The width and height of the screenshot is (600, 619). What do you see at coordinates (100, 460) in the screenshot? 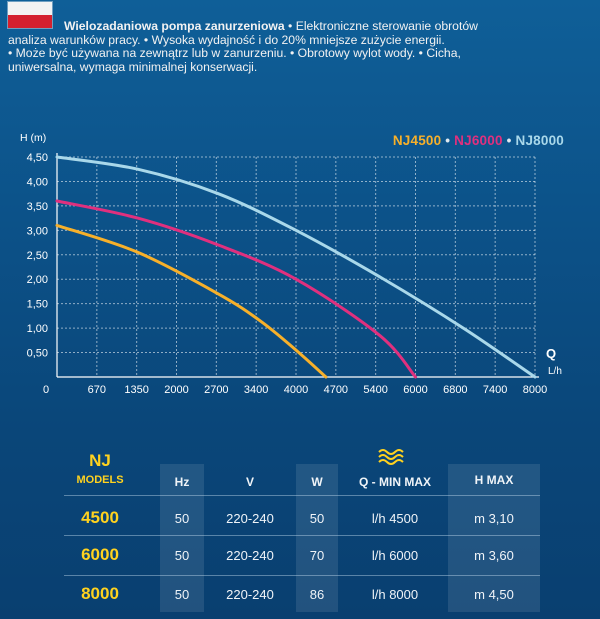
I see `nj-label: NJ` at bounding box center [100, 460].